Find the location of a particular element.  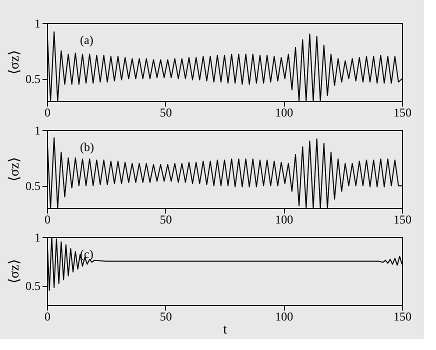

x-axis-title: t is located at coordinates (225, 330).